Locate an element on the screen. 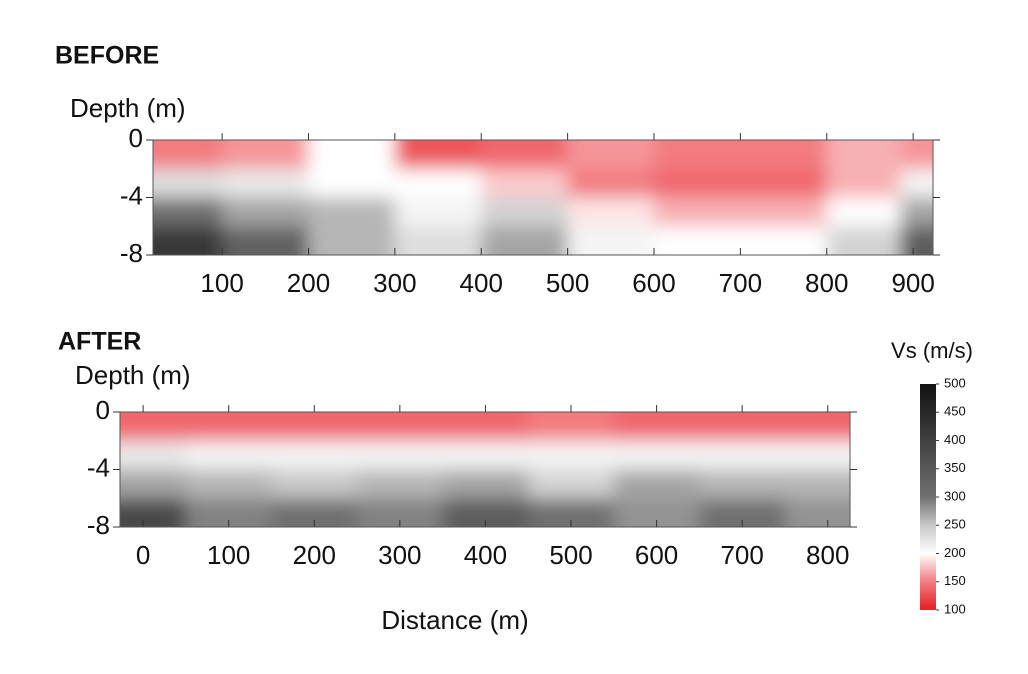 The width and height of the screenshot is (1028, 674). x-tick-label: 900 is located at coordinates (912, 283).